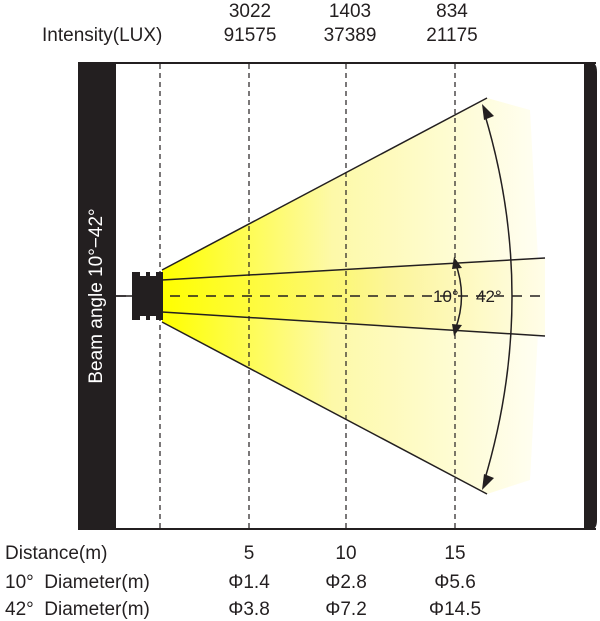 The image size is (600, 621). What do you see at coordinates (350, 11) in the screenshot?
I see `intensity-10-10m: 1403` at bounding box center [350, 11].